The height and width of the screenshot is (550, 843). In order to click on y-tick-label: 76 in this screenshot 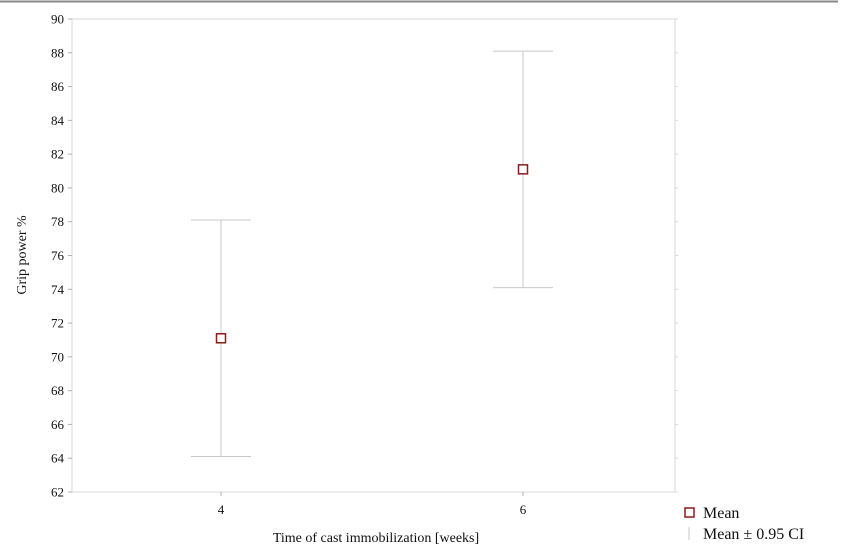, I will do `click(58, 255)`.